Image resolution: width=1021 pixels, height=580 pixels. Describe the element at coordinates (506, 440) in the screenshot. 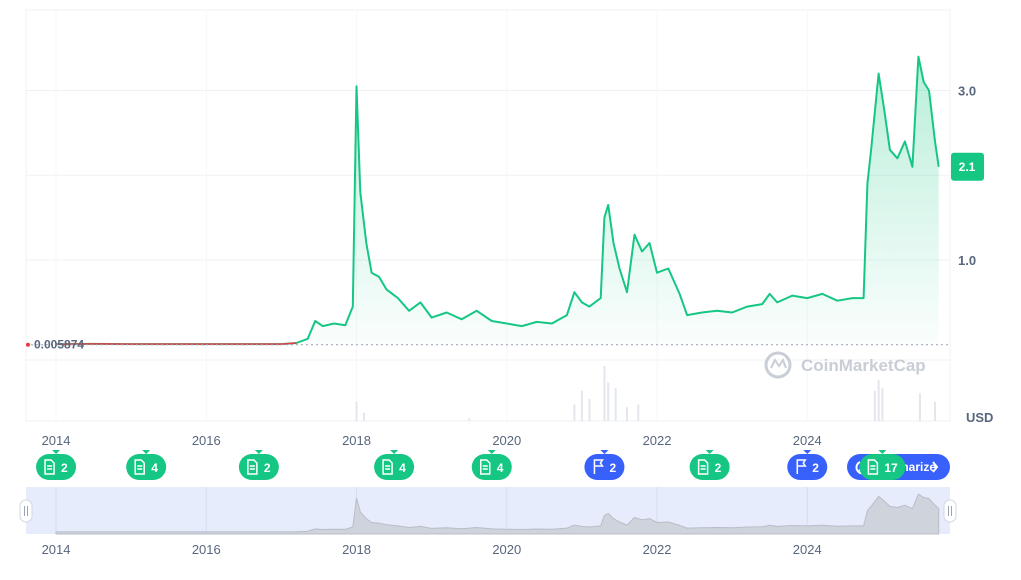

I see `x-tick-label: 2020` at that location.